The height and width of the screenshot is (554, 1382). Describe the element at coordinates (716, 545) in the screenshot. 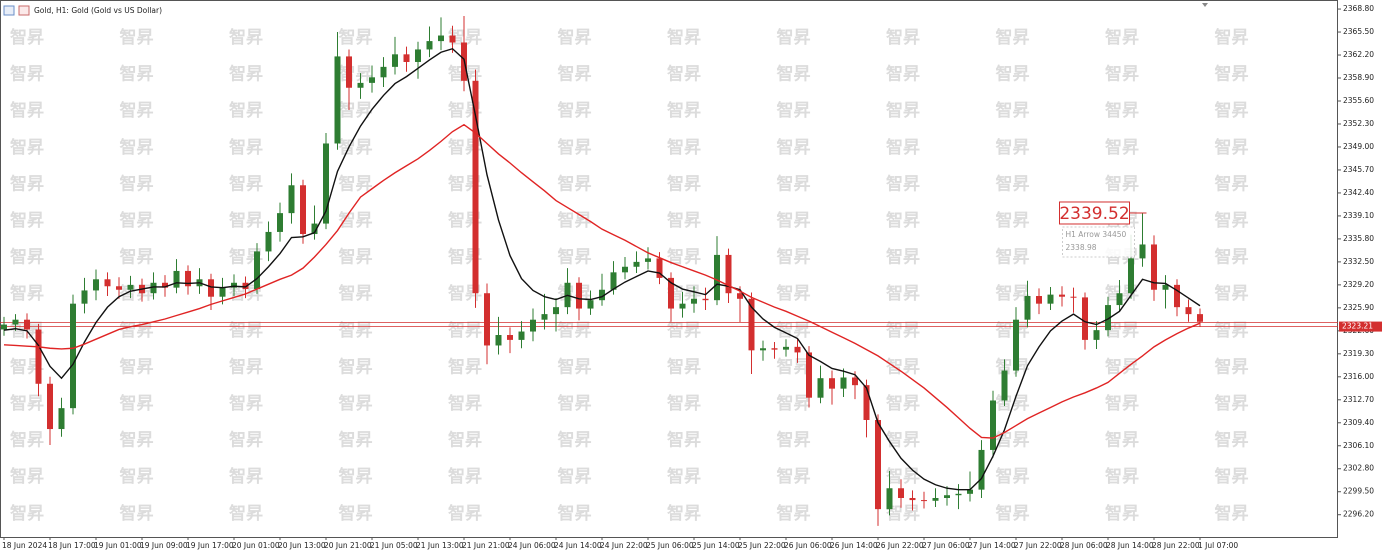

I see `x-tick-label: 25 Jun 14:00` at that location.